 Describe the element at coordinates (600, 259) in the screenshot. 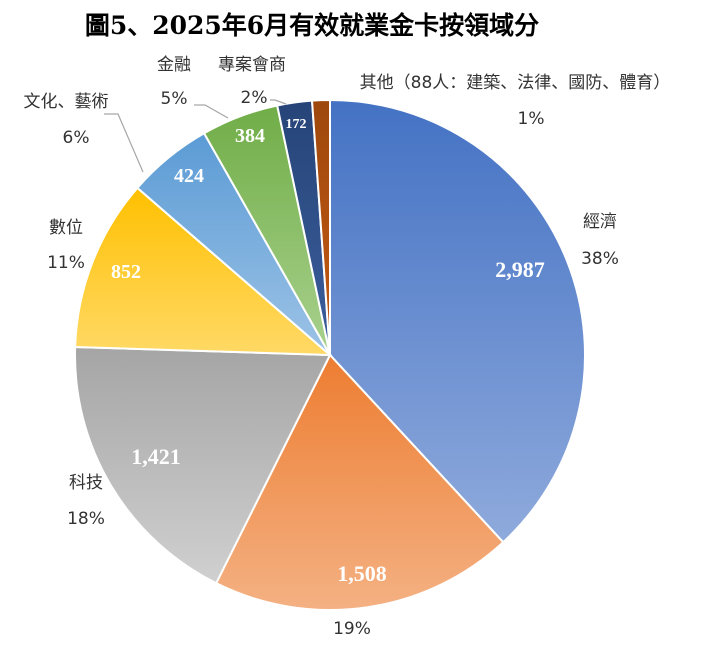

I see `slice-percent-label-0: 38%` at that location.